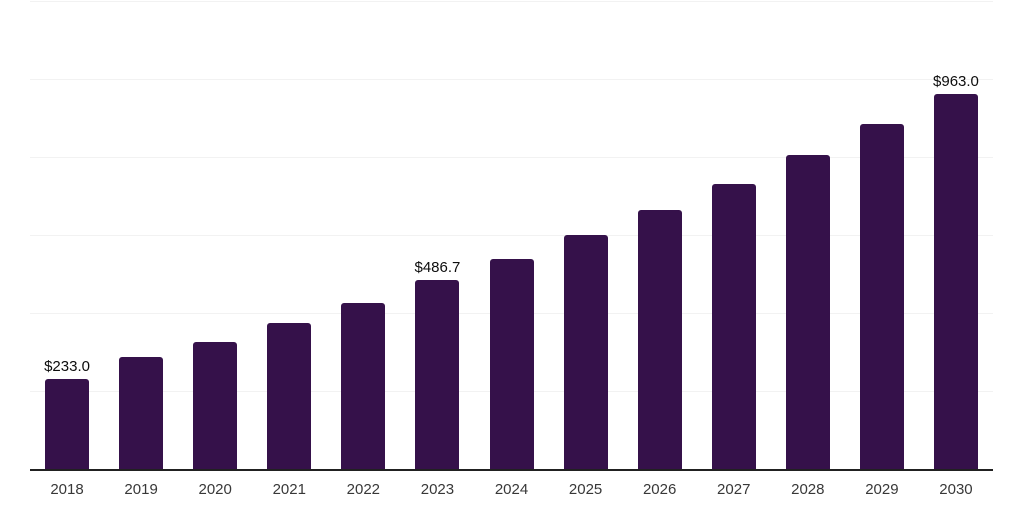 Image resolution: width=1024 pixels, height=512 pixels. What do you see at coordinates (956, 489) in the screenshot?
I see `x-tick-label: 2030` at bounding box center [956, 489].